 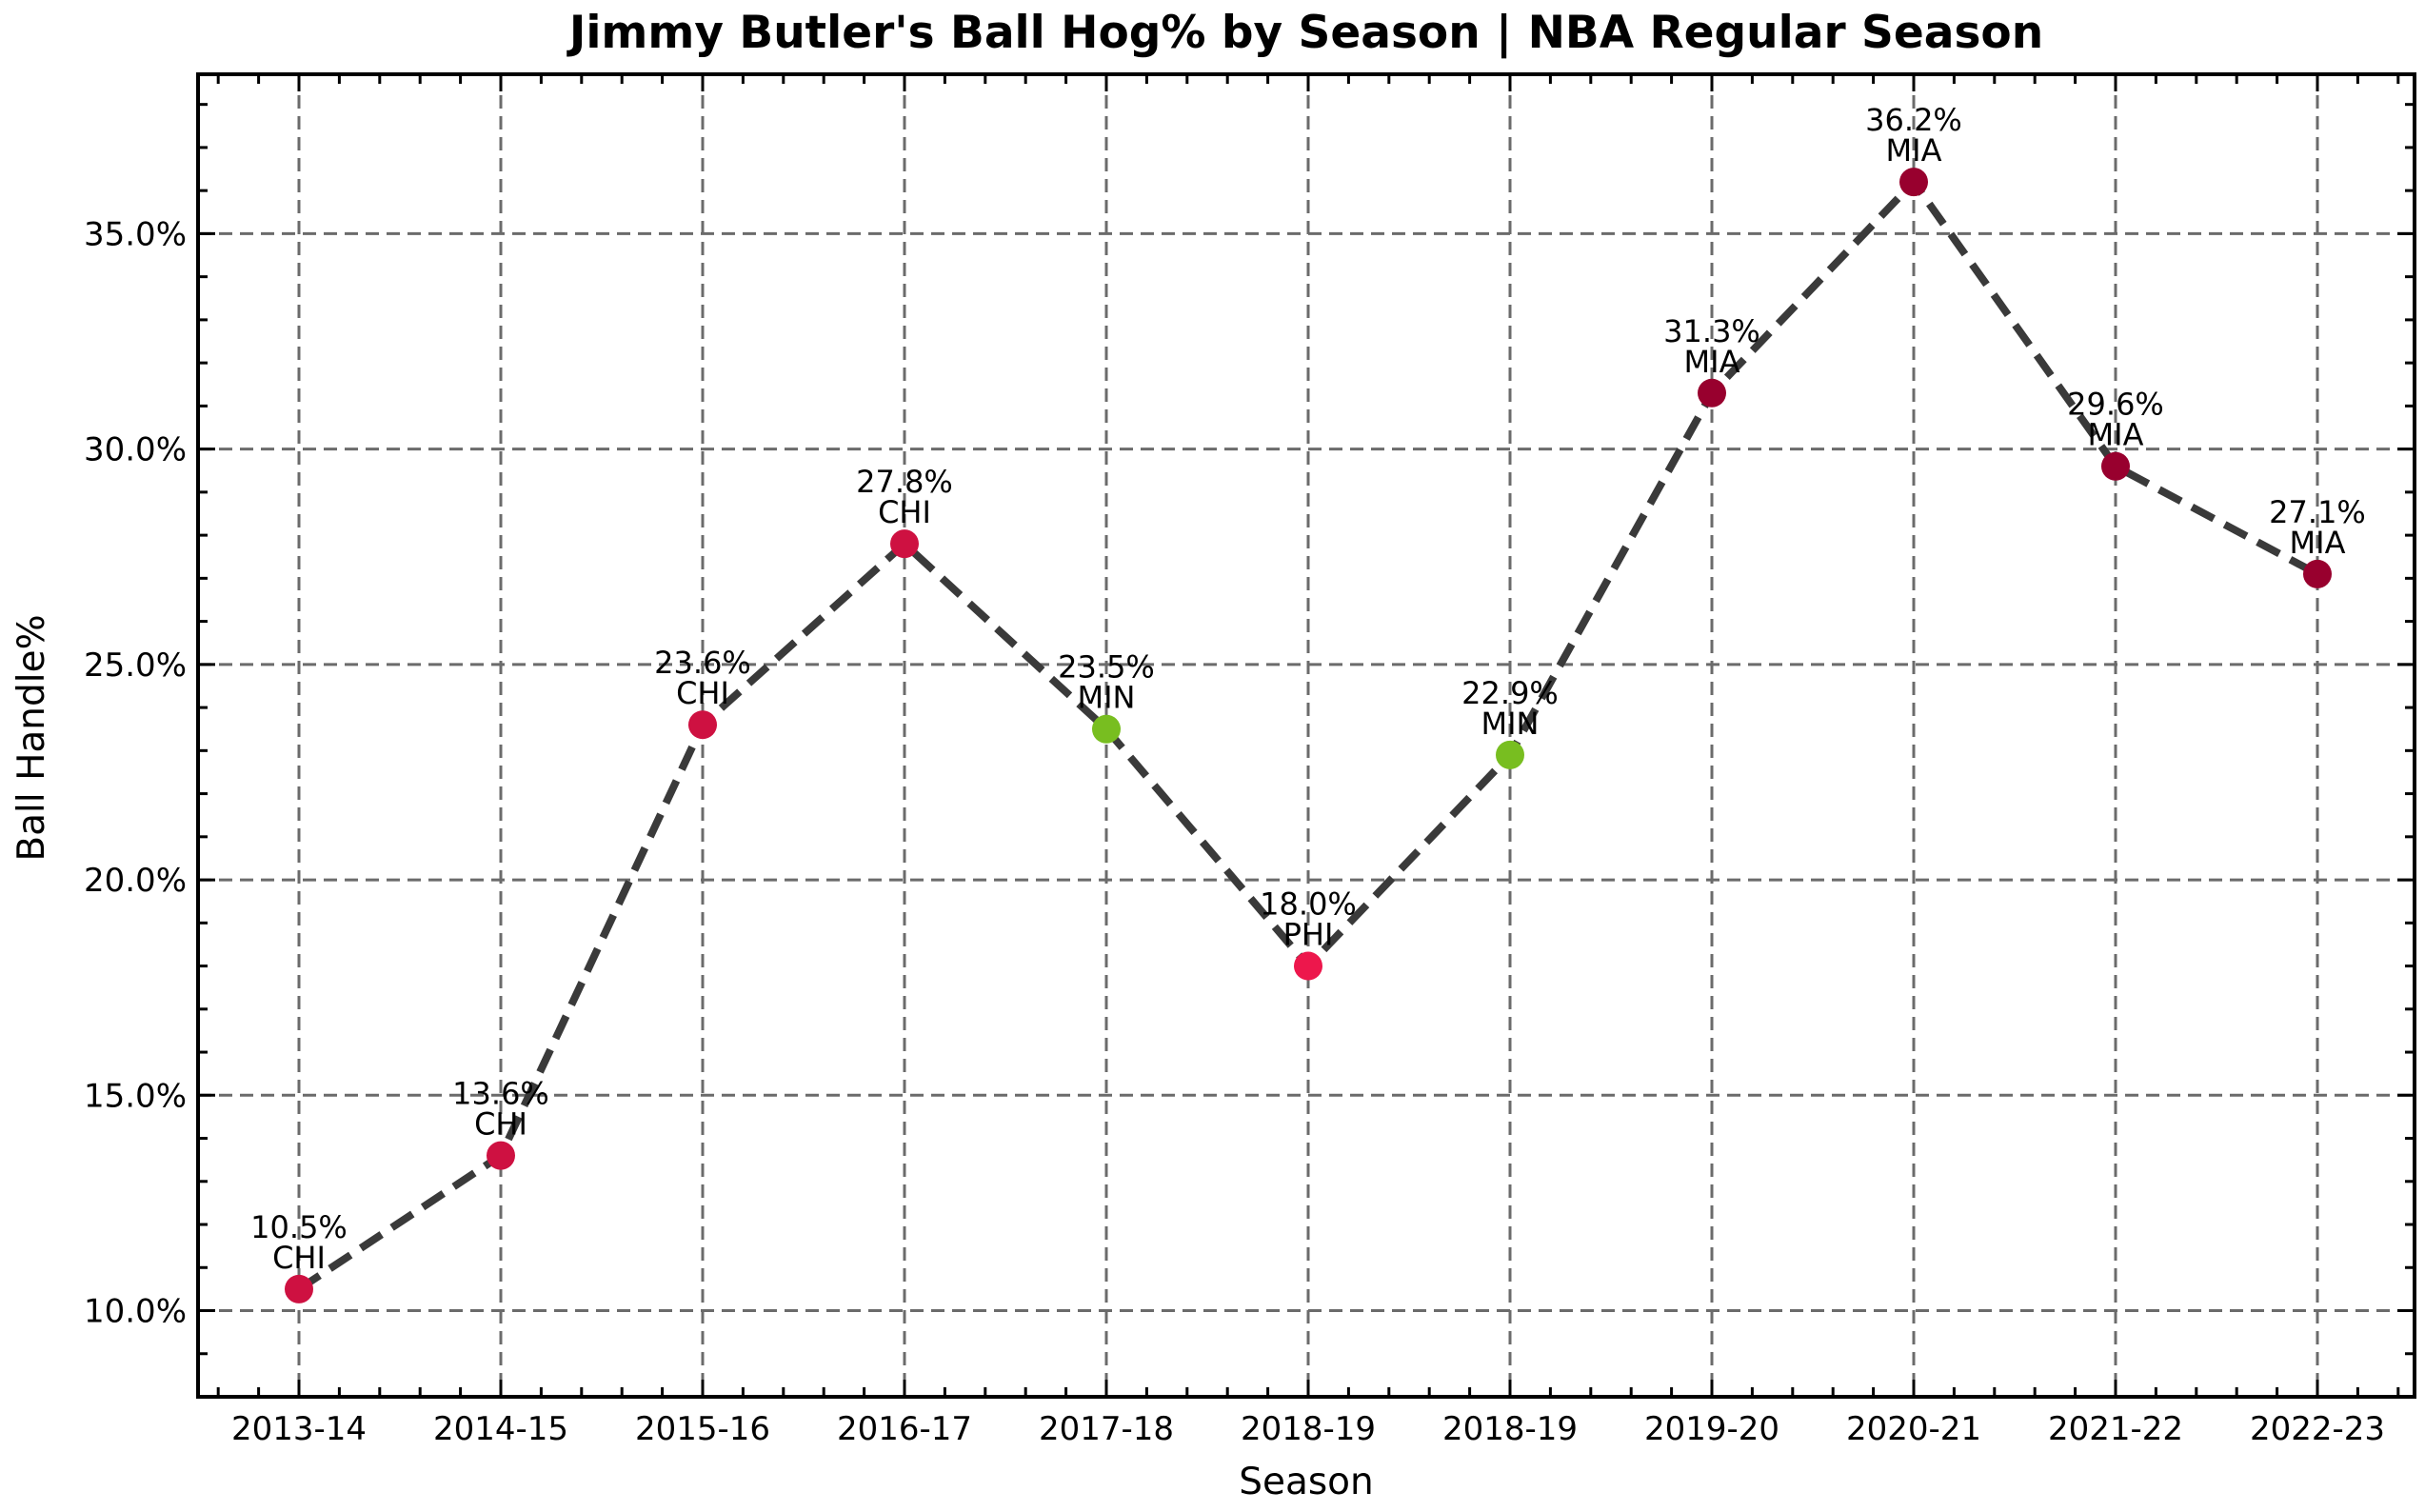 I want to click on x-tick-label: 2020-21, so click(x=1913, y=1429).